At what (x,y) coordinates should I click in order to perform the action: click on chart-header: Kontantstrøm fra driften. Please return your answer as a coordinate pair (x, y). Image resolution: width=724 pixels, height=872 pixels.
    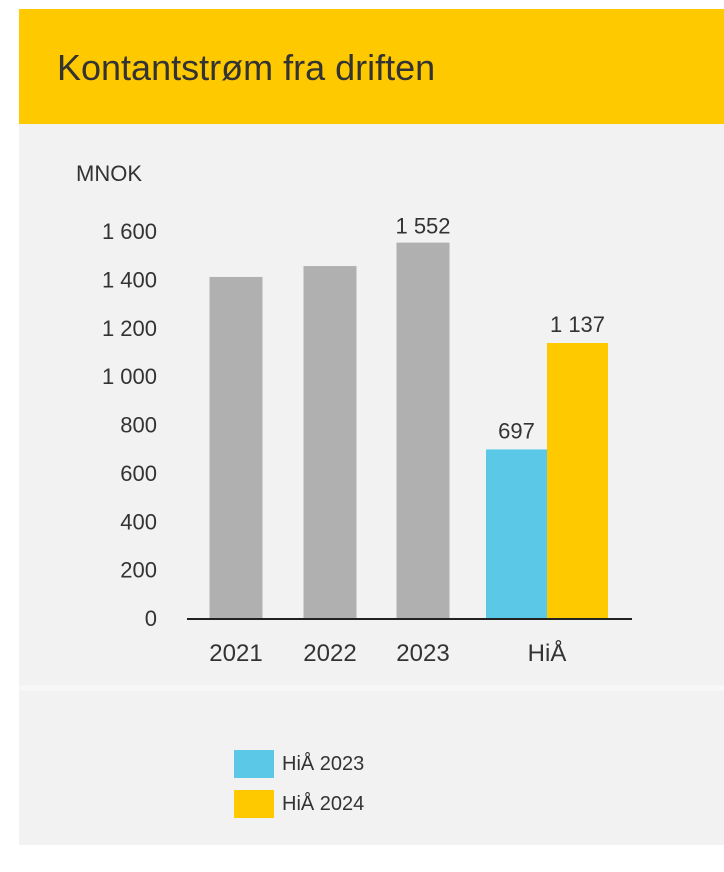
    Looking at the image, I should click on (371, 66).